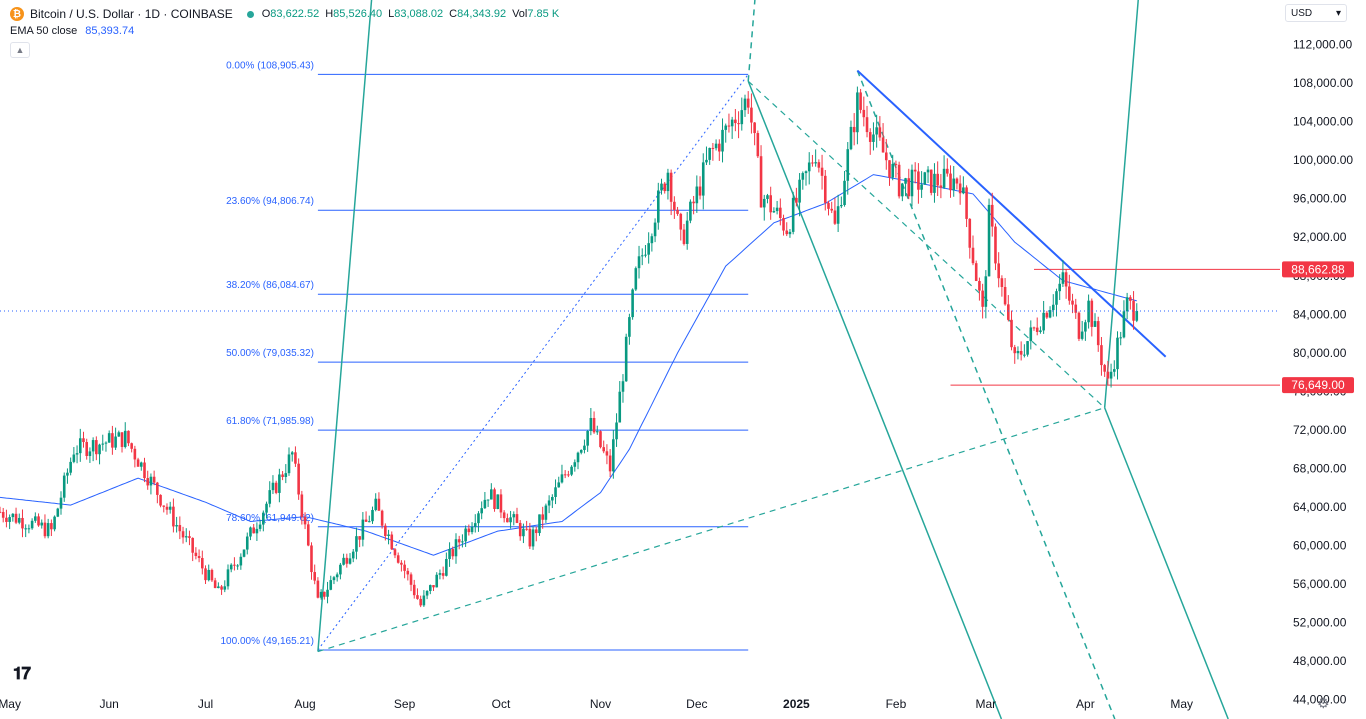 The image size is (1366, 719). Describe the element at coordinates (20, 50) in the screenshot. I see `collapse-legend-button: ▲` at that location.